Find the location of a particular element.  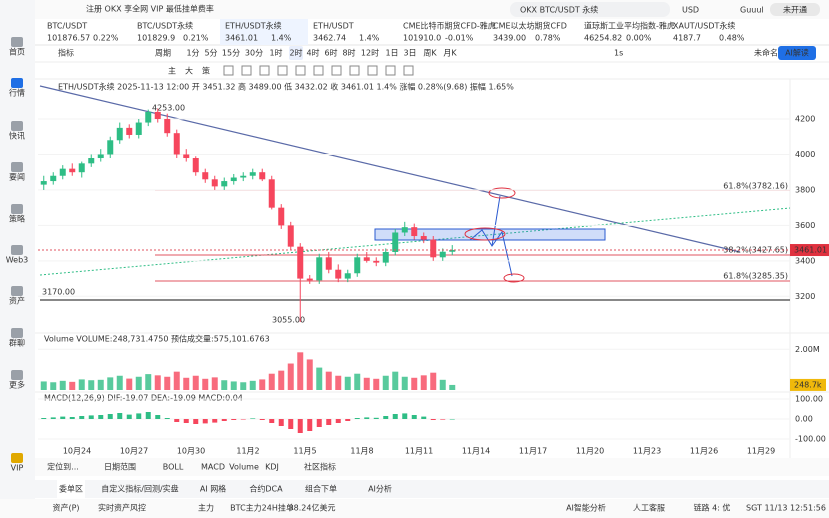

interval: 3日 is located at coordinates (409, 53).